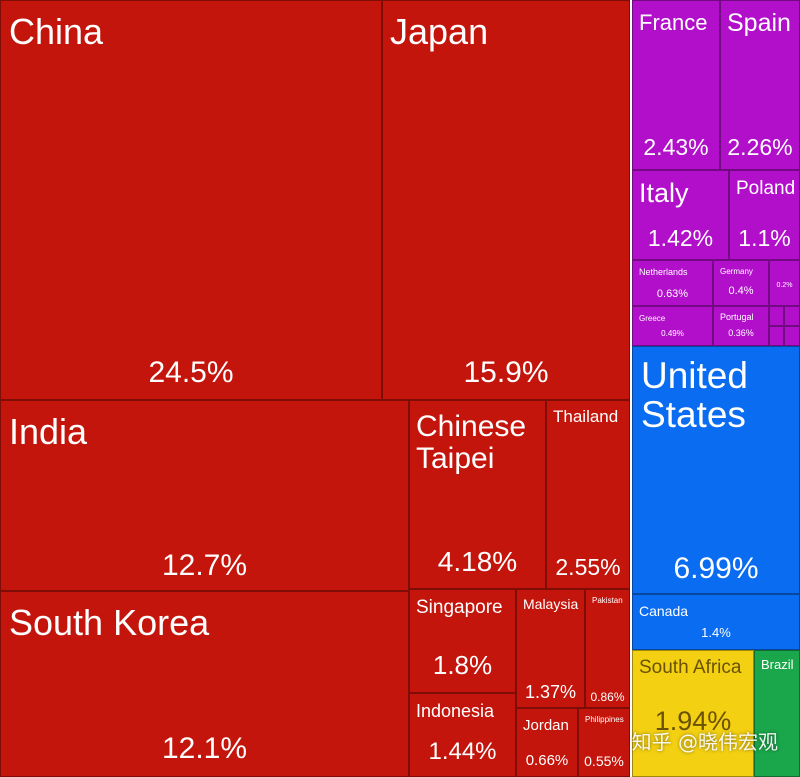  What do you see at coordinates (672, 283) in the screenshot?
I see `tile-netherlands: Netherlands 0.63%` at bounding box center [672, 283].